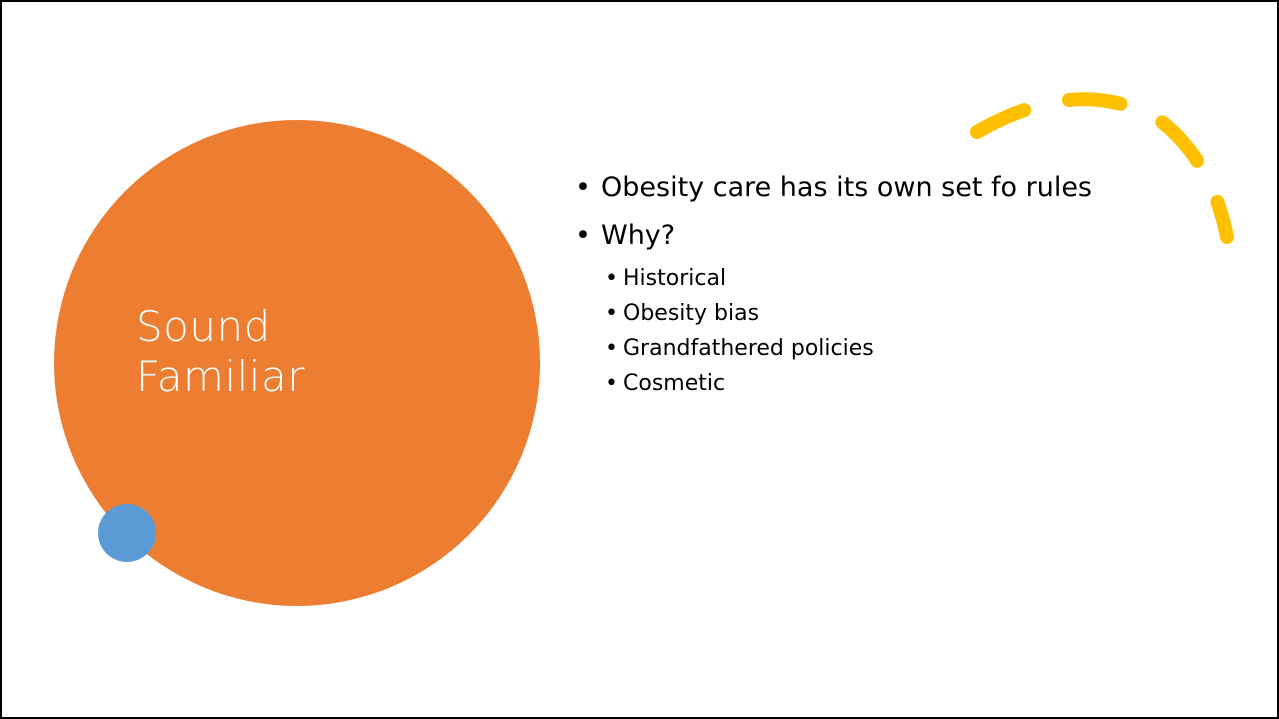  Describe the element at coordinates (220, 376) in the screenshot. I see `slide-title-line-2: Familiar` at that location.